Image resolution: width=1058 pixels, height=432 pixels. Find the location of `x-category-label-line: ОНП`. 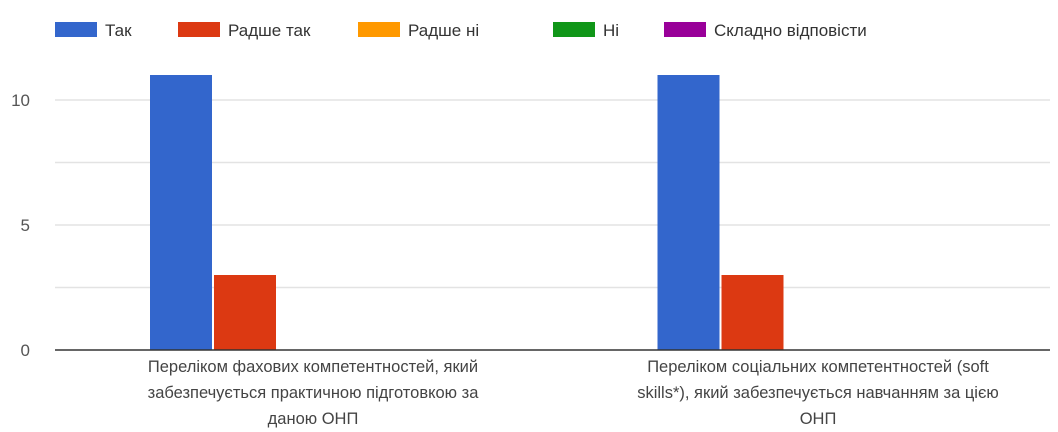

x-category-label-line: ОНП is located at coordinates (818, 419).